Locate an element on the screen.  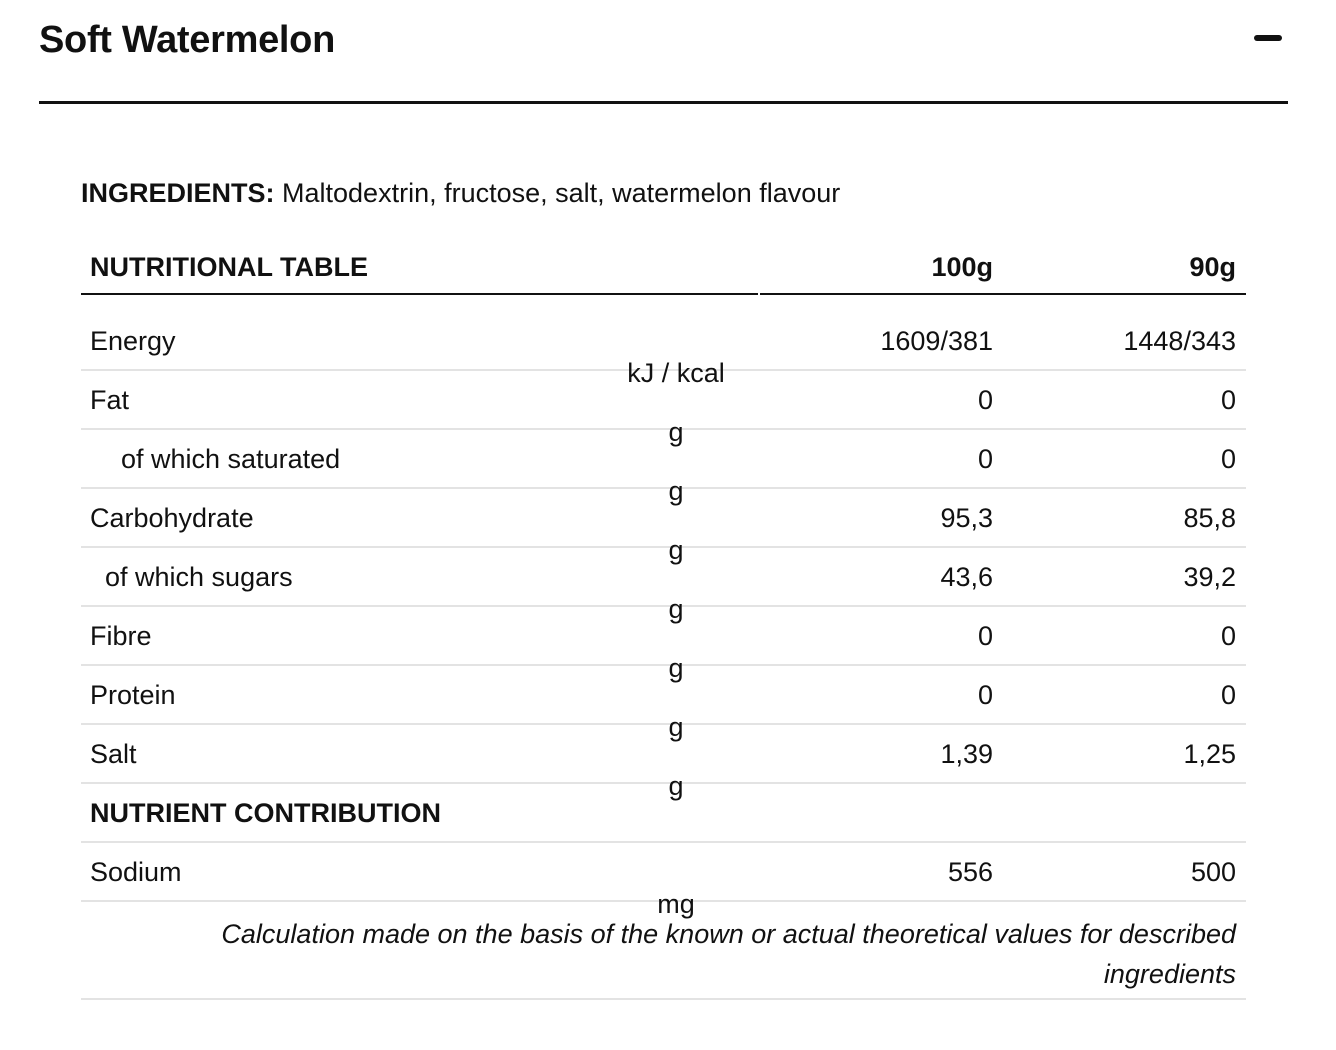
value-90g: 39,2 is located at coordinates (1209, 577).